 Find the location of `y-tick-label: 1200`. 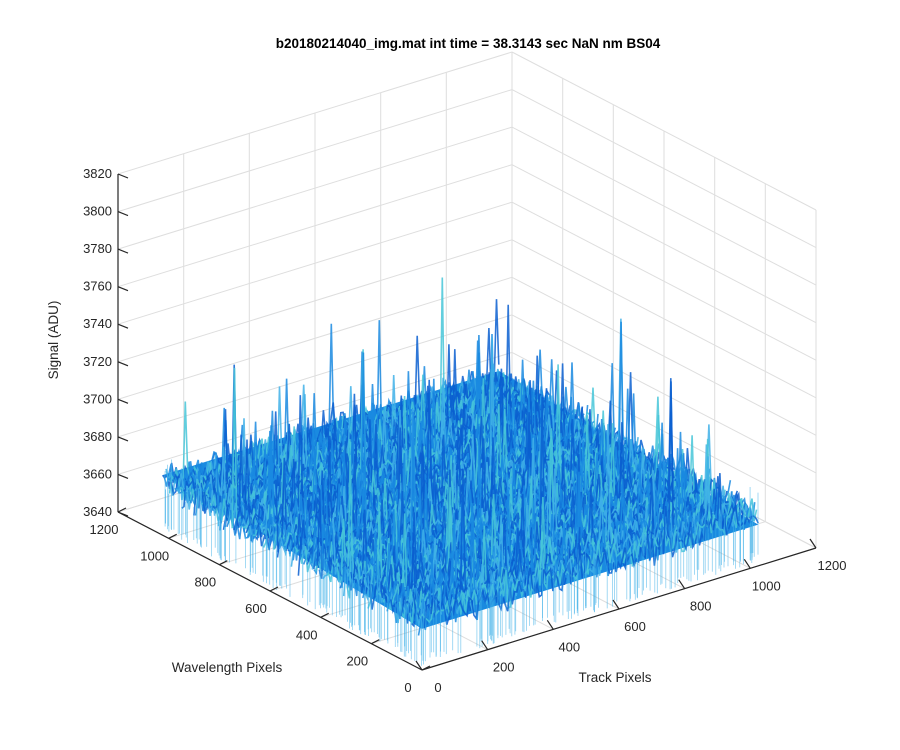

y-tick-label: 1200 is located at coordinates (104, 529).